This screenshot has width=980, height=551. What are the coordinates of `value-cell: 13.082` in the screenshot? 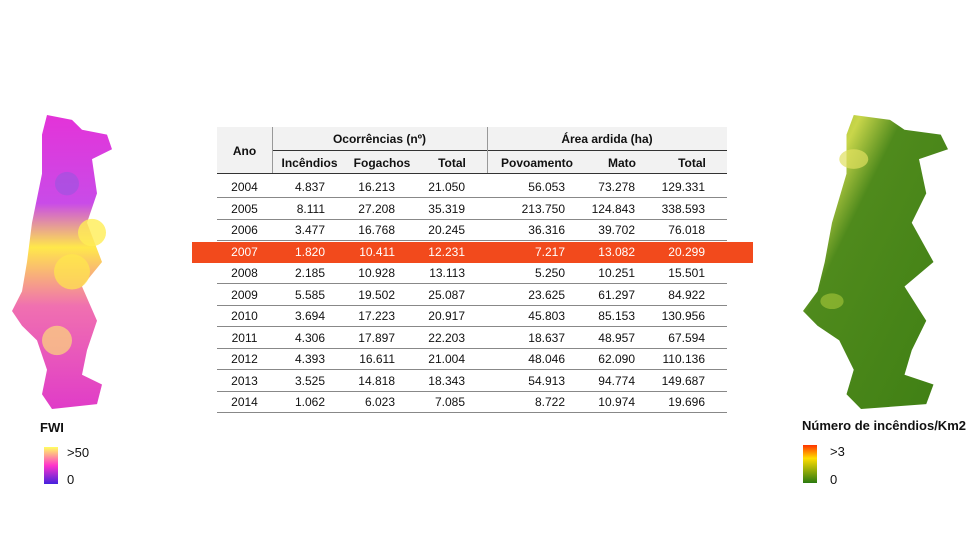 It's located at (616, 251).